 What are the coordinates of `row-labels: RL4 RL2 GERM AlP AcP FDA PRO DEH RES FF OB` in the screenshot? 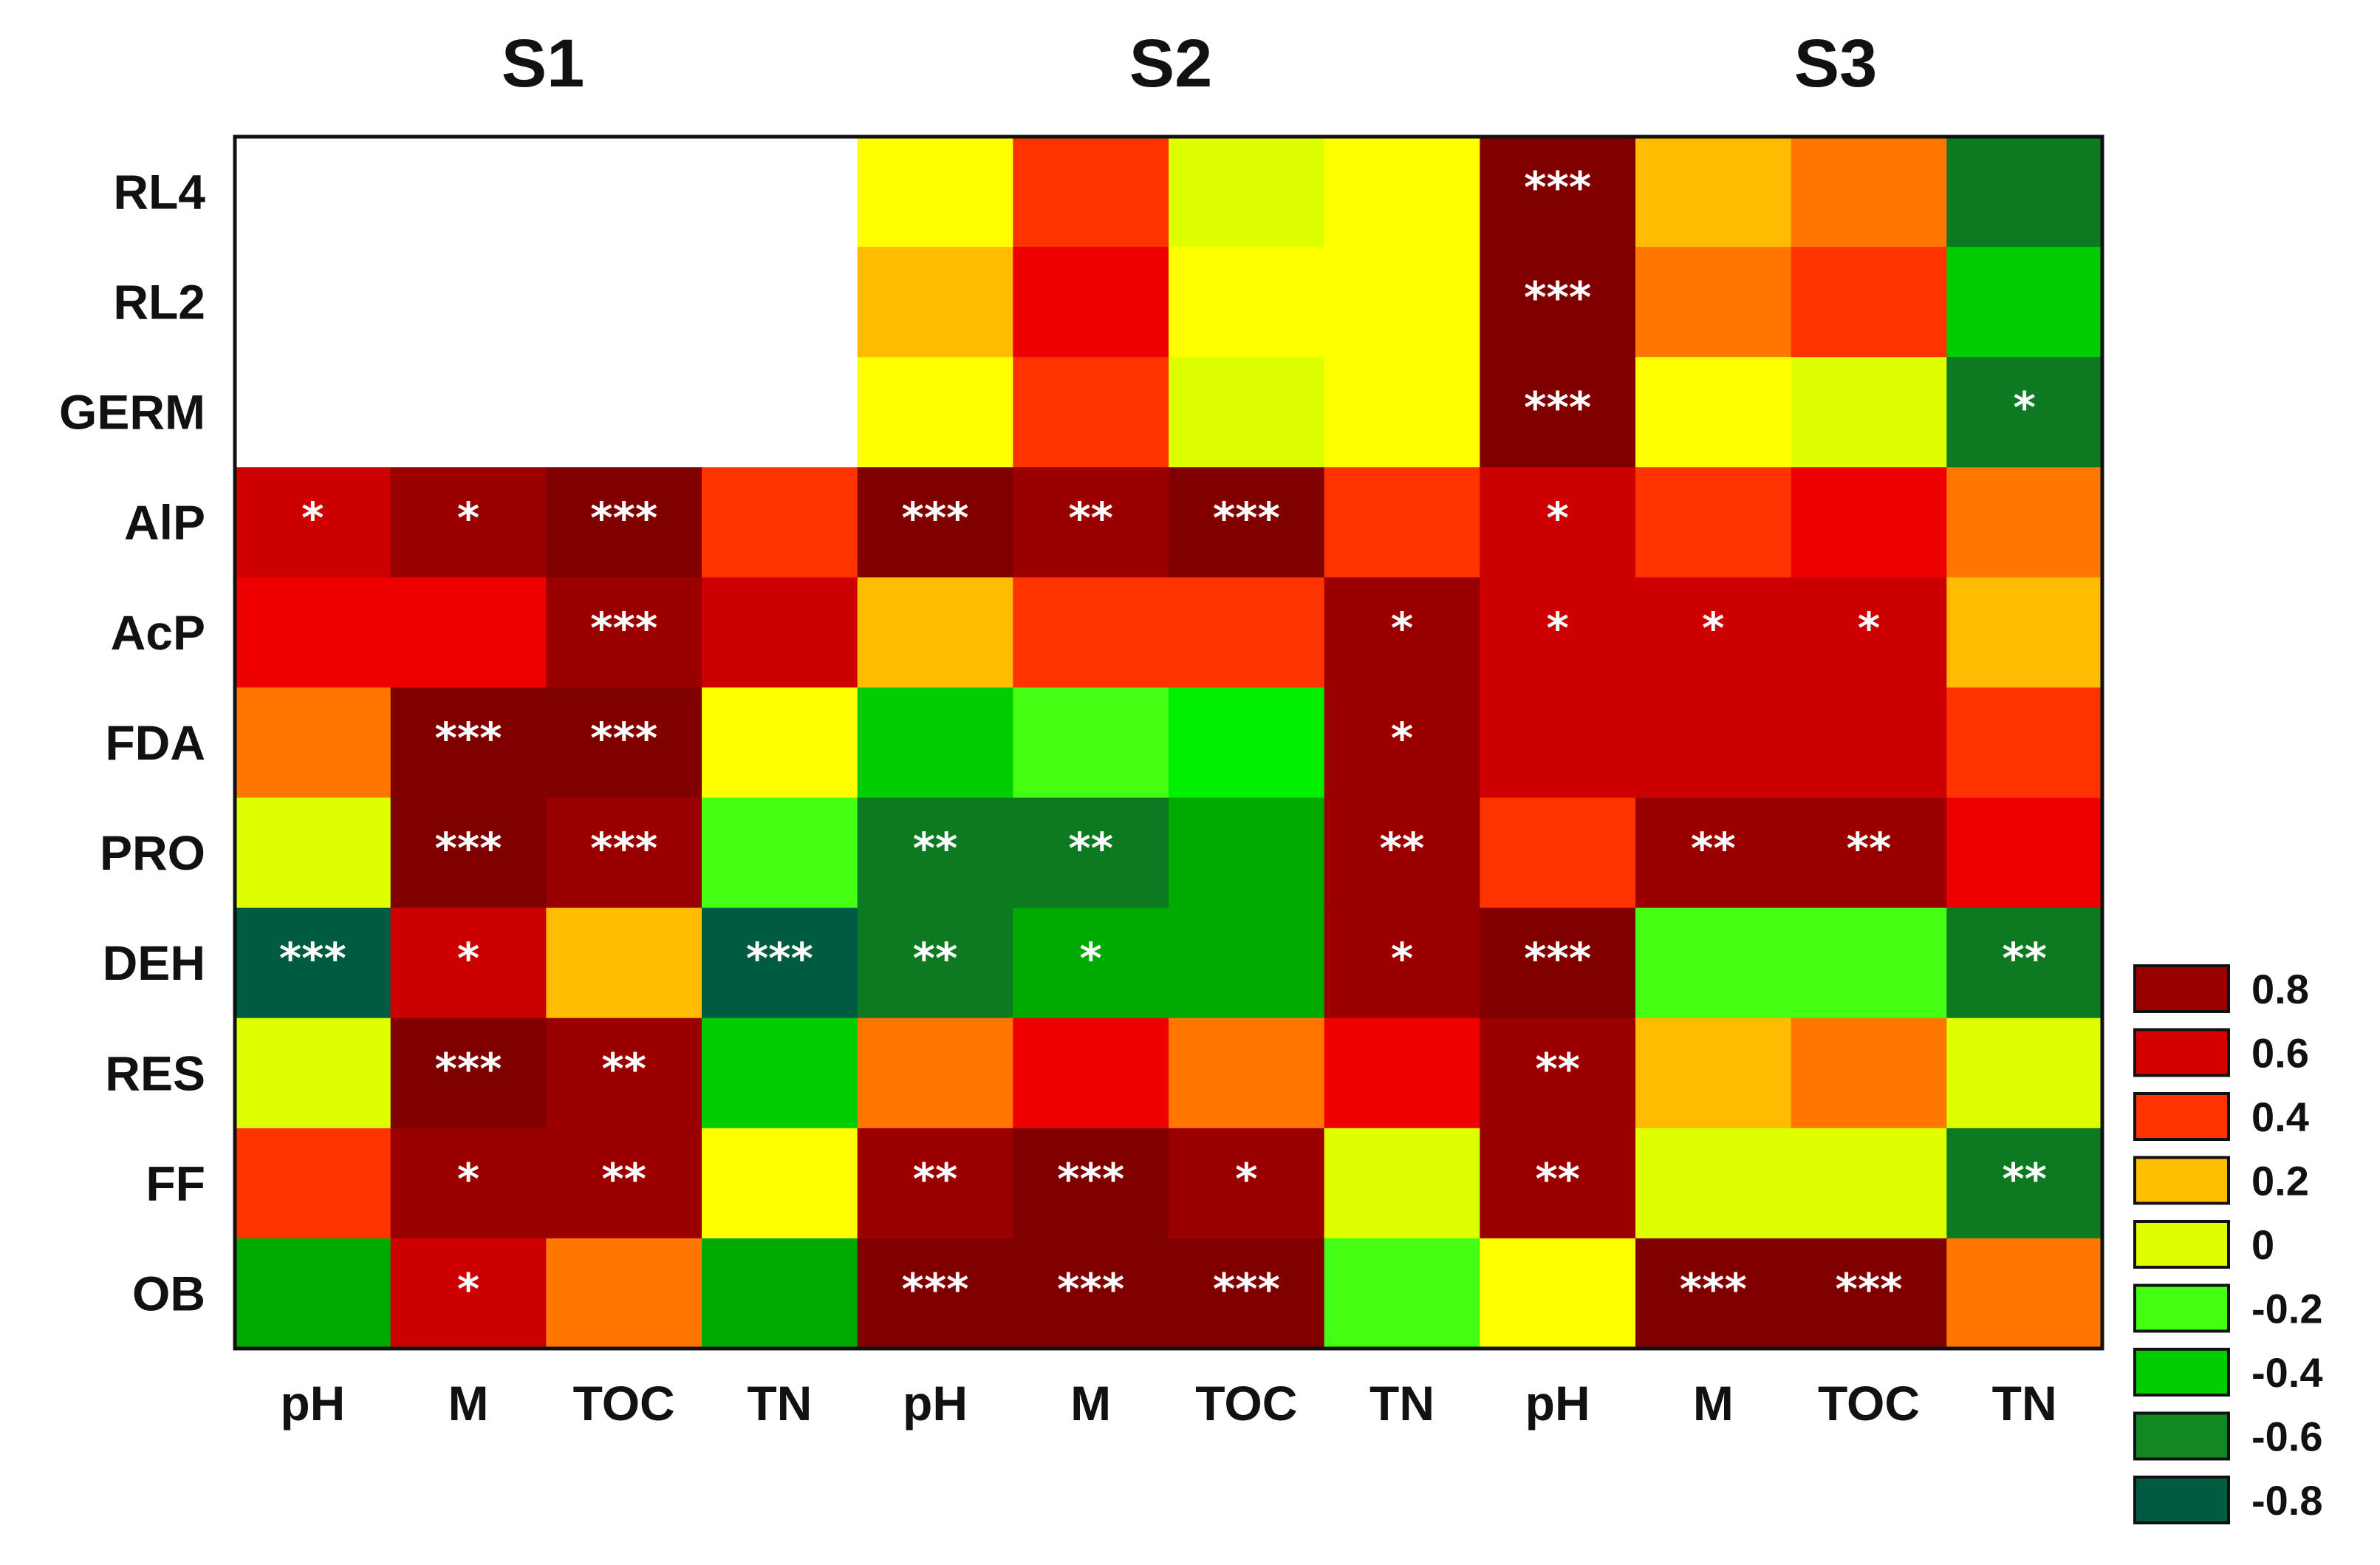 It's located at (132, 743).